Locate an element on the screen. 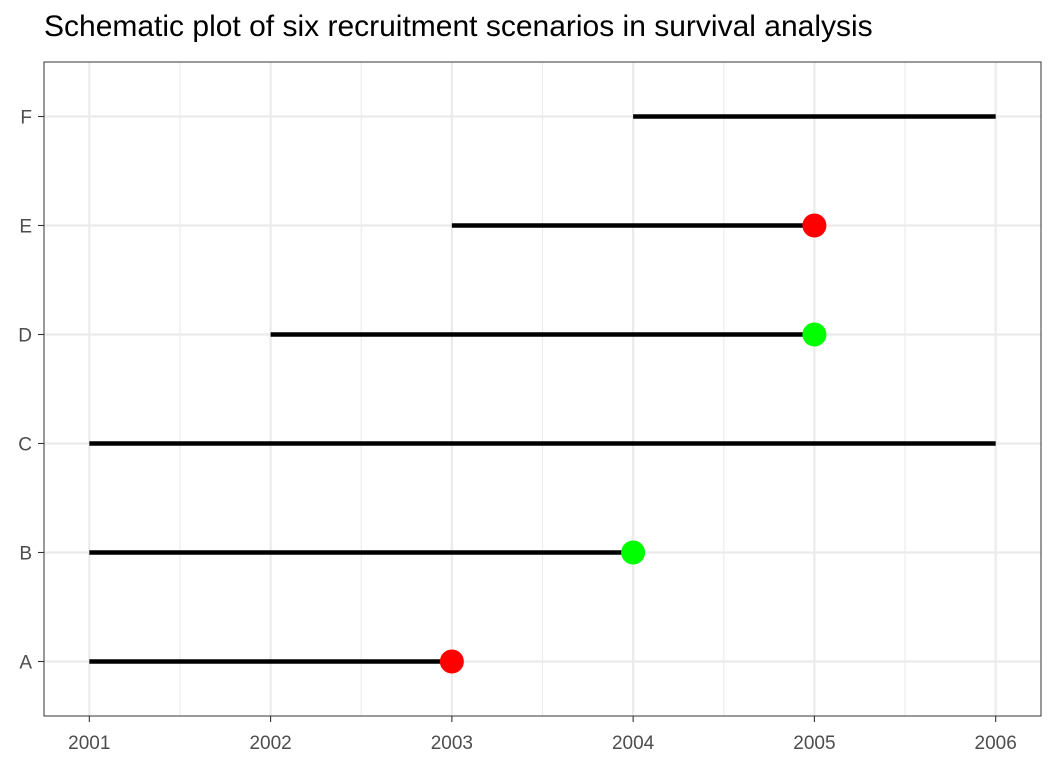 This screenshot has height=768, width=1056. y-tick-label-b: B is located at coordinates (25, 554).